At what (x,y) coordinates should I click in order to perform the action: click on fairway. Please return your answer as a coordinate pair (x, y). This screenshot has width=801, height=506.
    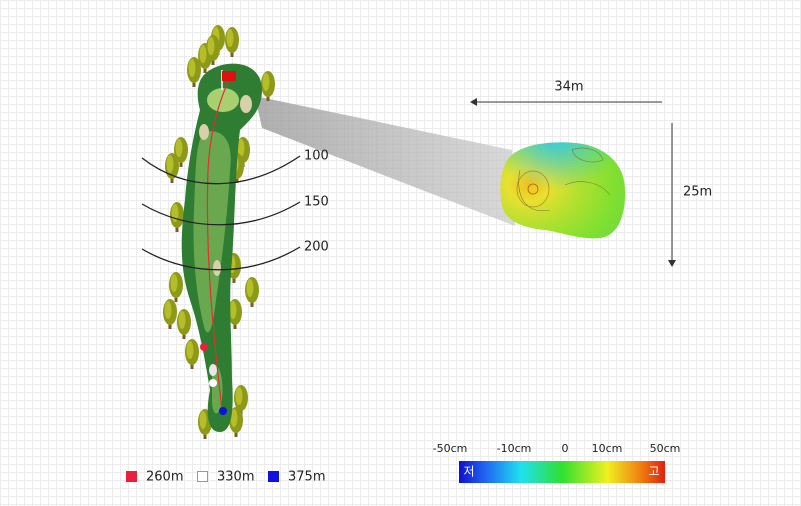
    Looking at the image, I should click on (212, 232).